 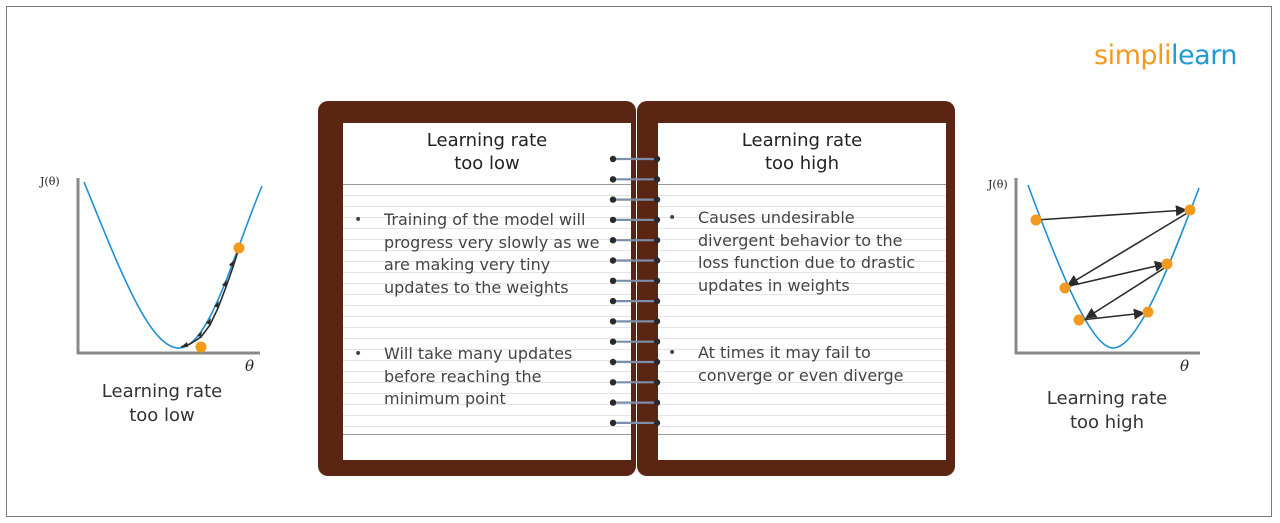 What do you see at coordinates (487, 140) in the screenshot?
I see `left-title-line1: Learning rate` at bounding box center [487, 140].